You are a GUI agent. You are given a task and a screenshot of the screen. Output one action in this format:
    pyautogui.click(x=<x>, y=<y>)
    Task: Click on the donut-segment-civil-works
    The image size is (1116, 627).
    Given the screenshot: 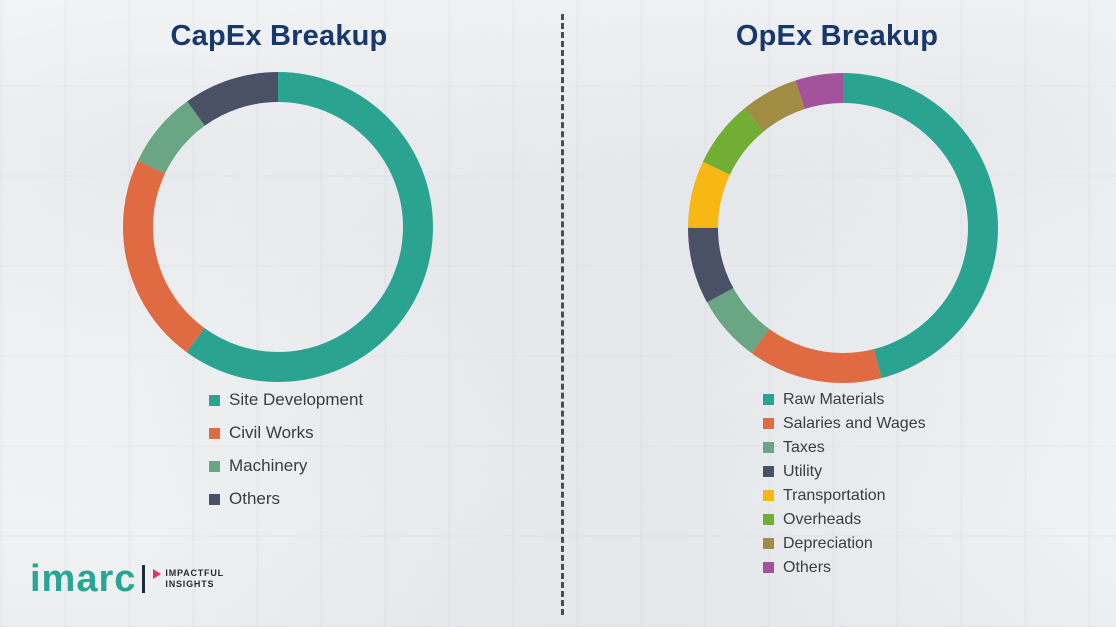 What is the action you would take?
    pyautogui.click(x=278, y=227)
    